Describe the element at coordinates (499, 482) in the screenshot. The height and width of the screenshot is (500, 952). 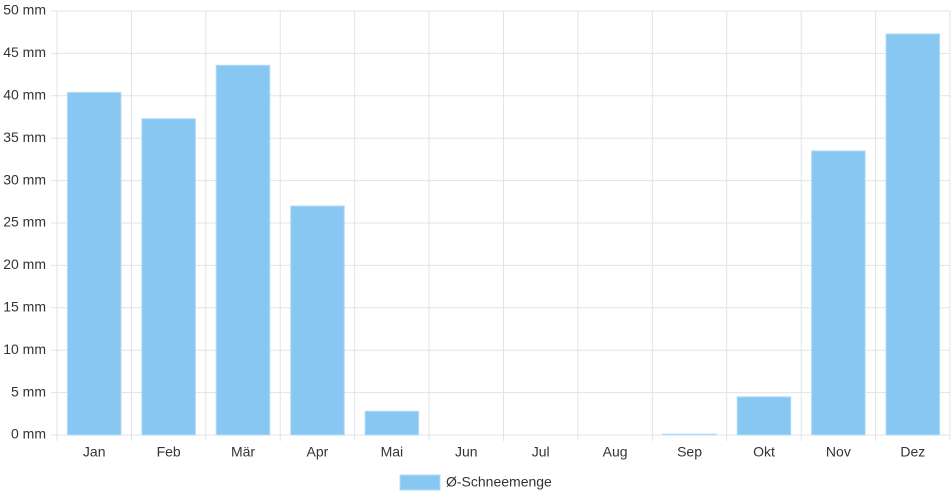
I see `legend-label: Ø-Schneemenge` at that location.